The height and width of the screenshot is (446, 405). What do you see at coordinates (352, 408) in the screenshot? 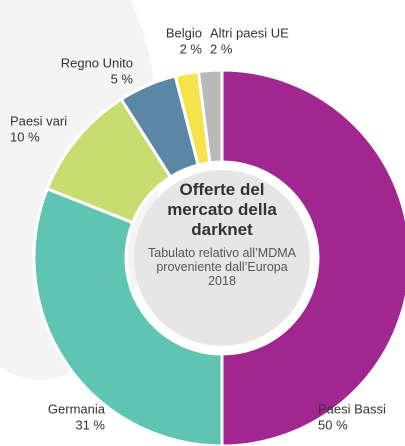
I see `category-label: Paesi Bassi` at bounding box center [352, 408].